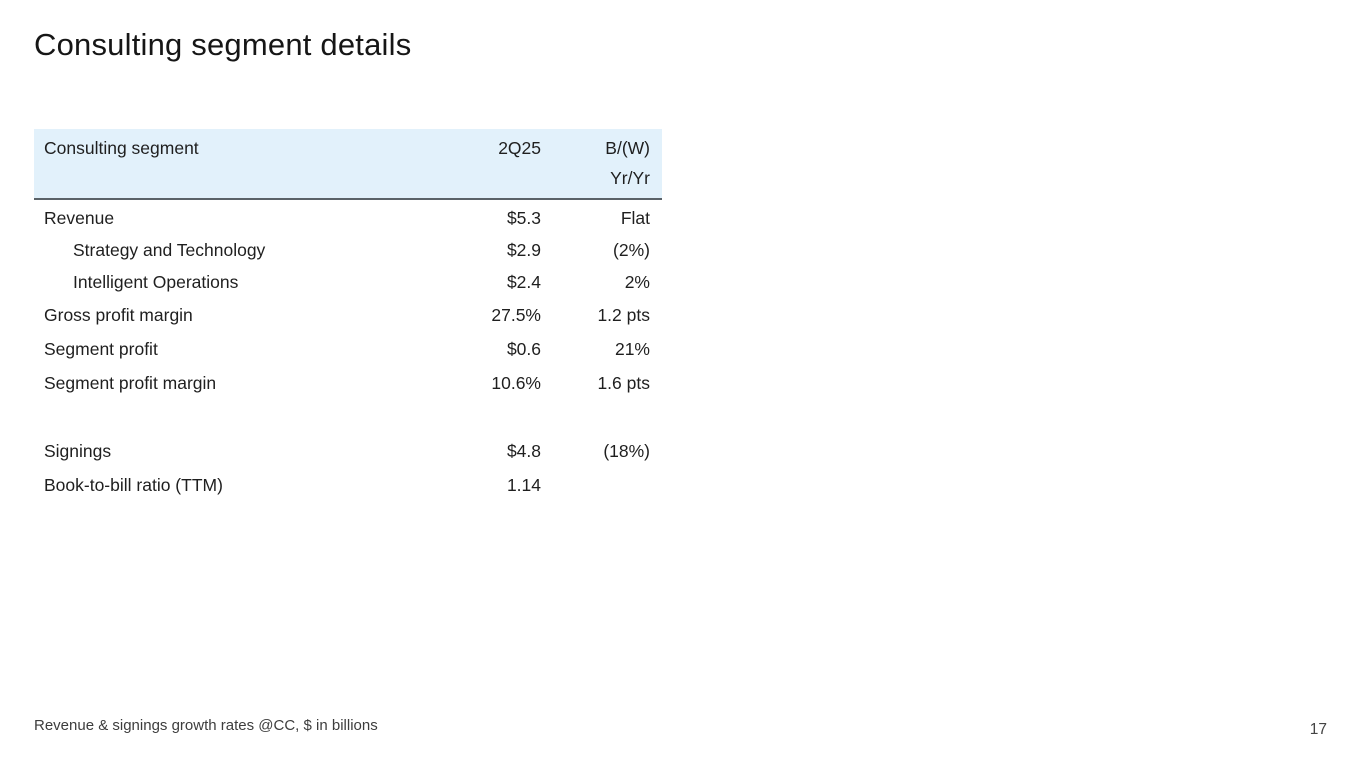  Describe the element at coordinates (595, 485) in the screenshot. I see `row-yoy` at that location.